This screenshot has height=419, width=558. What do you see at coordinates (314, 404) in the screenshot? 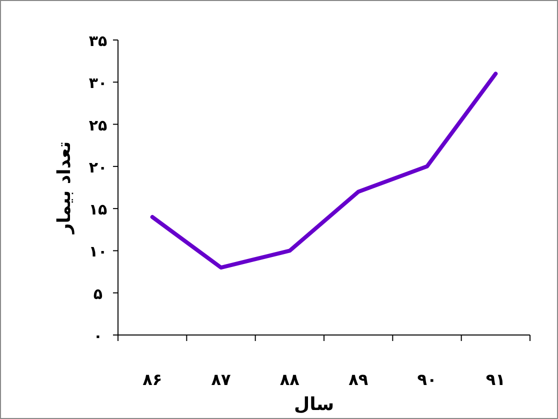
I see `x-axis-title: سال` at bounding box center [314, 404].